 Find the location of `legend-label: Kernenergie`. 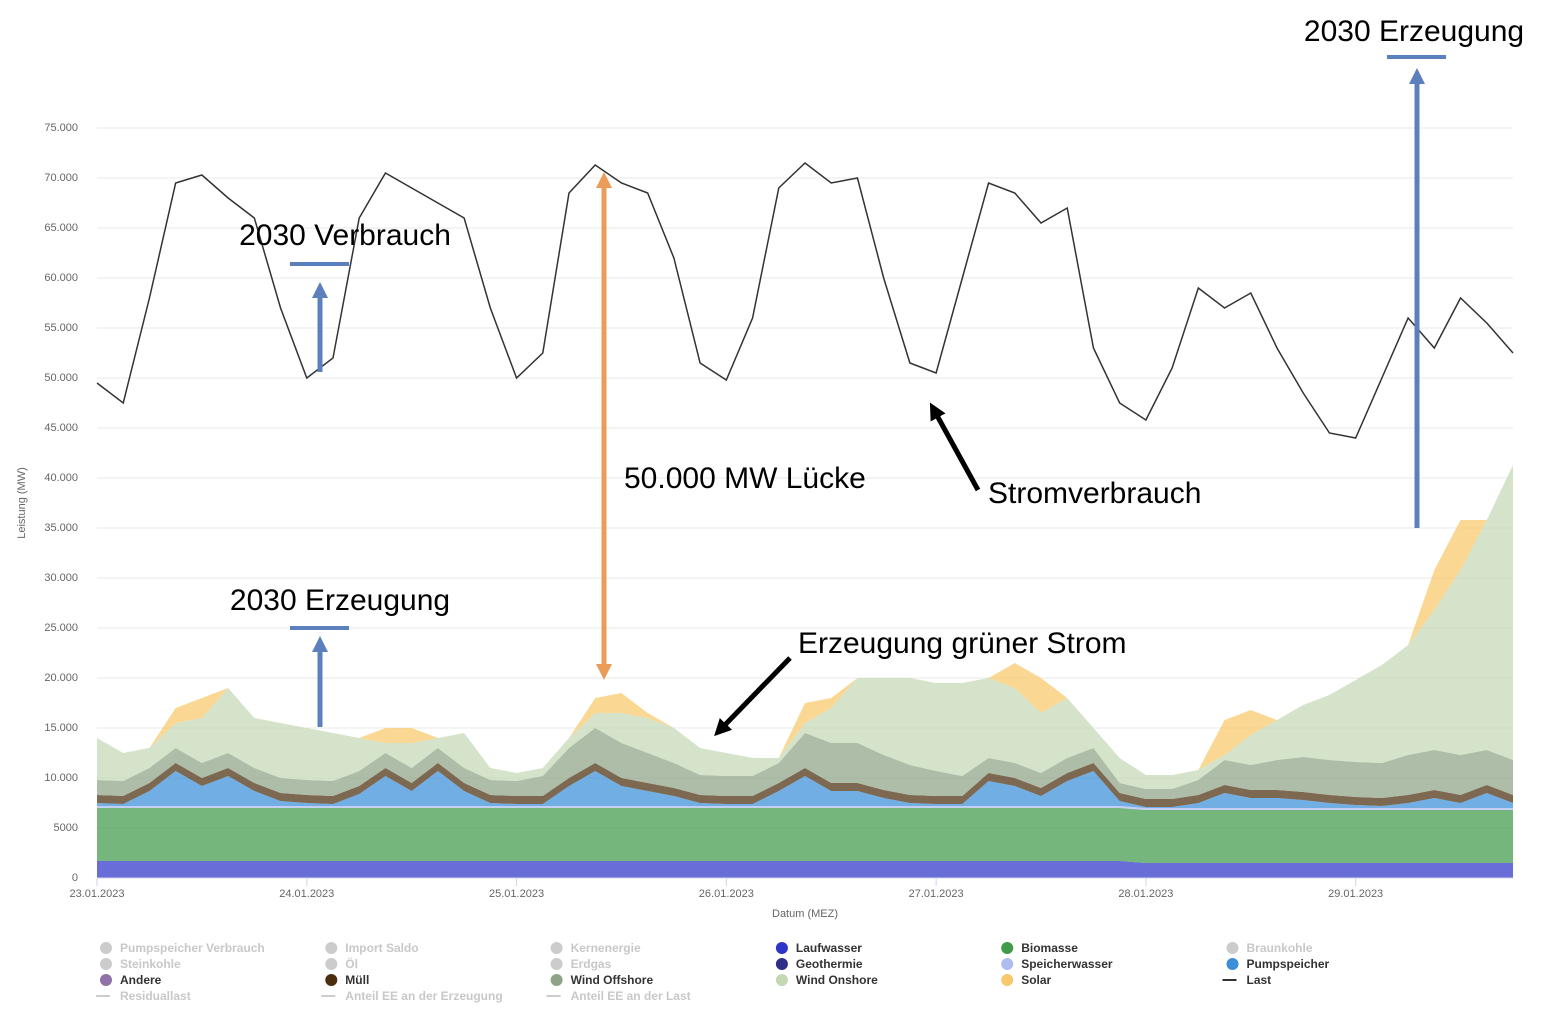

legend-label: Kernenergie is located at coordinates (606, 948).